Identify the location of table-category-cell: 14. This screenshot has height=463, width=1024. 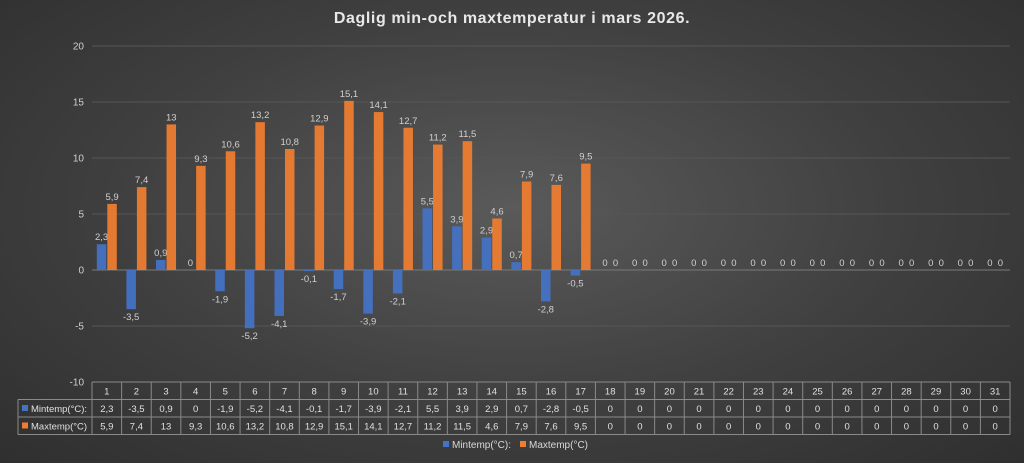
(491, 392).